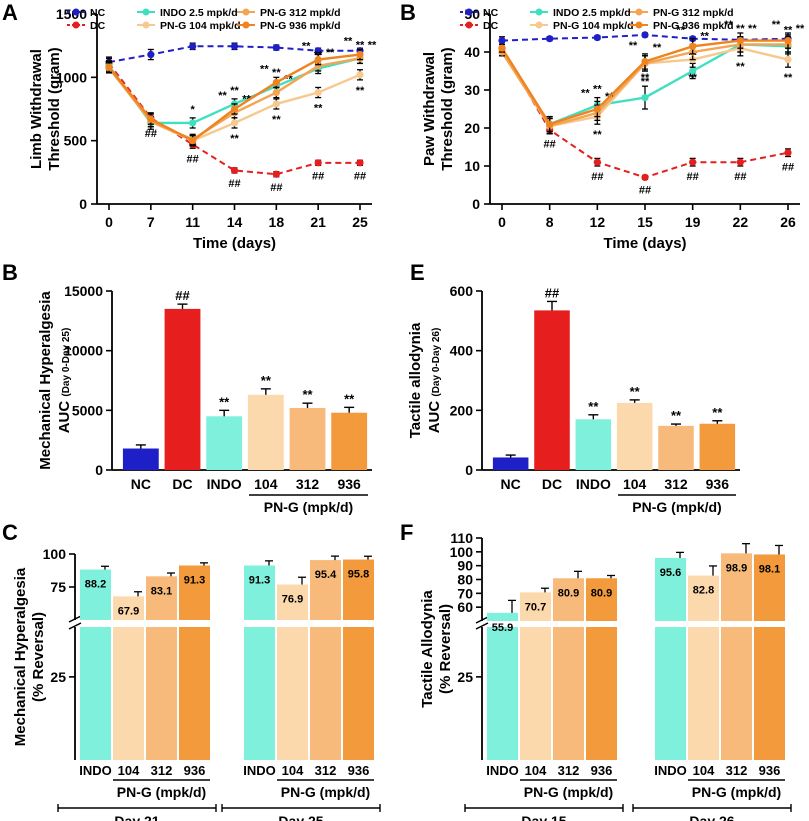 The image size is (809, 821). Describe the element at coordinates (292, 599) in the screenshot. I see `panel-c-reversal-value-label: 76.9` at that location.